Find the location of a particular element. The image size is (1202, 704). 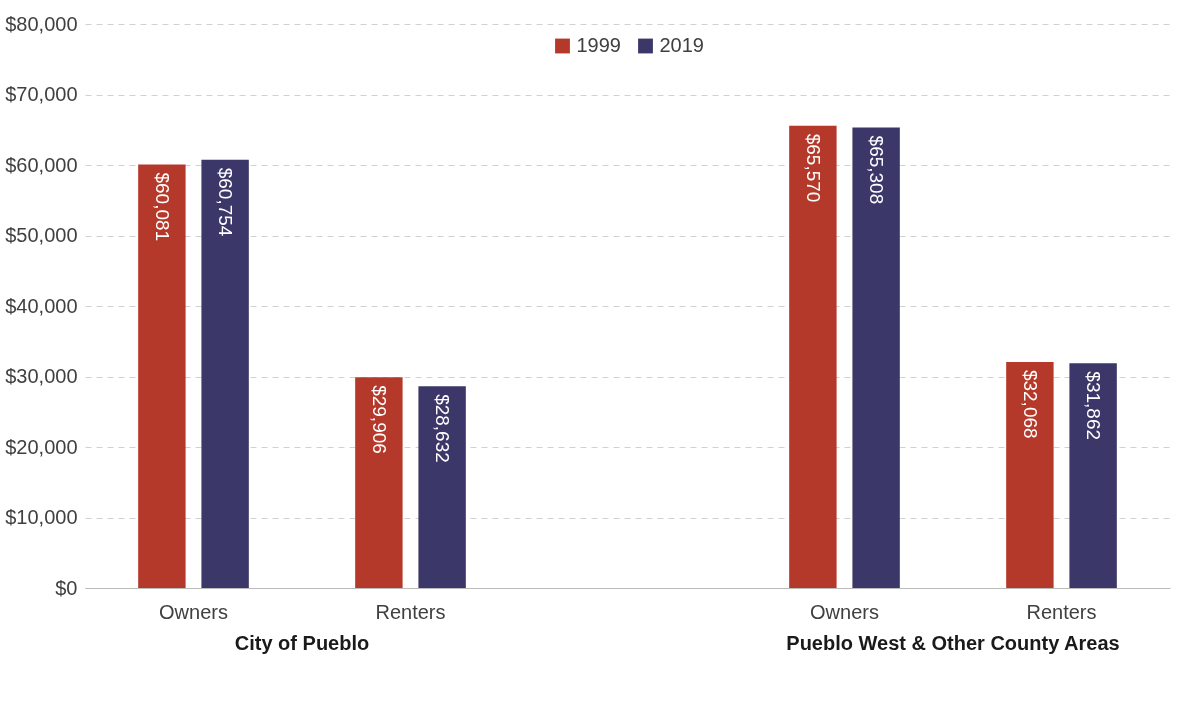

data-label: $60,754 is located at coordinates (226, 202).